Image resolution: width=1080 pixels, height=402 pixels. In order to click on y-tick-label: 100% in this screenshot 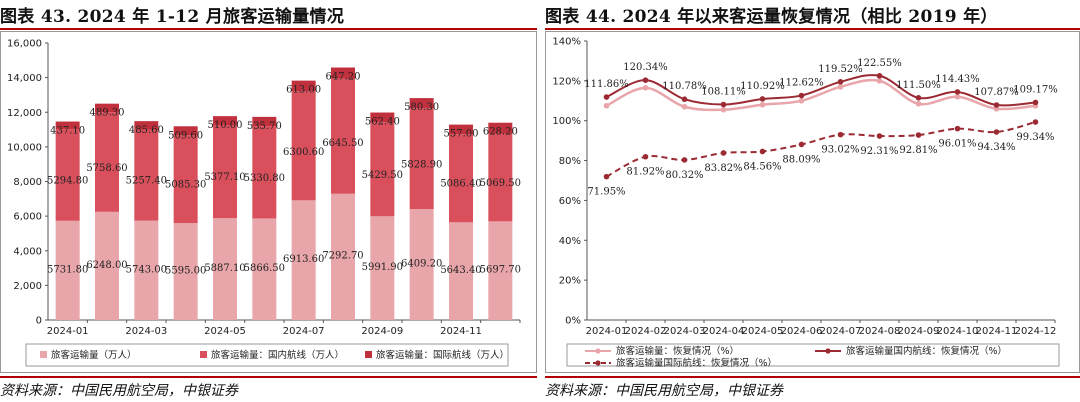, I will do `click(566, 121)`.